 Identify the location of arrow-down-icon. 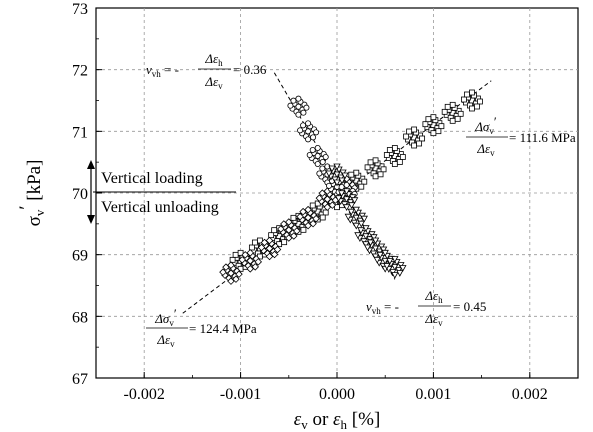
(91, 219).